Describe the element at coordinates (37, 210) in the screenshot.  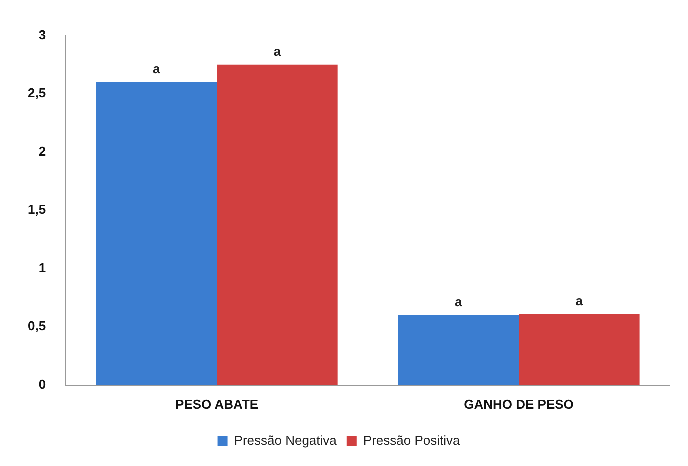
I see `y-tick-label: 1,5` at that location.